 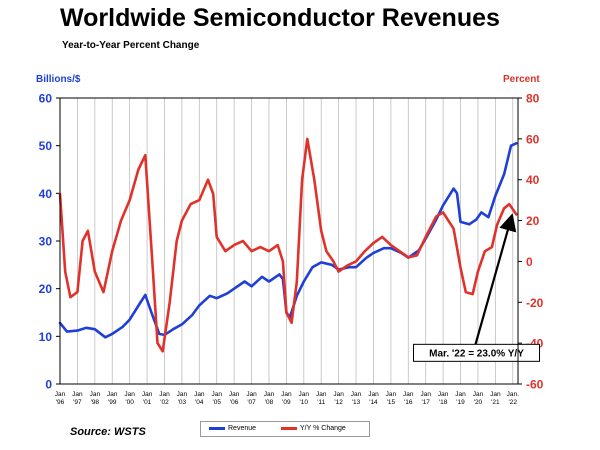 What do you see at coordinates (323, 428) in the screenshot?
I see `legend-label-yoy: Y/Y % Change` at bounding box center [323, 428].